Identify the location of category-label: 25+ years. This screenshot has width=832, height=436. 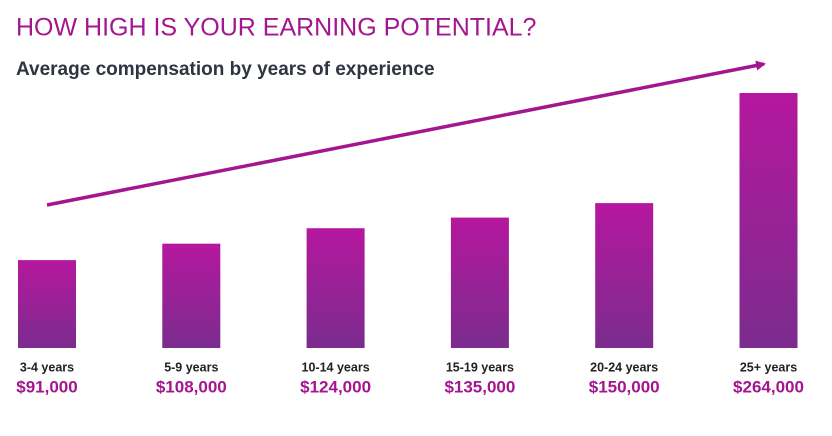
(768, 367).